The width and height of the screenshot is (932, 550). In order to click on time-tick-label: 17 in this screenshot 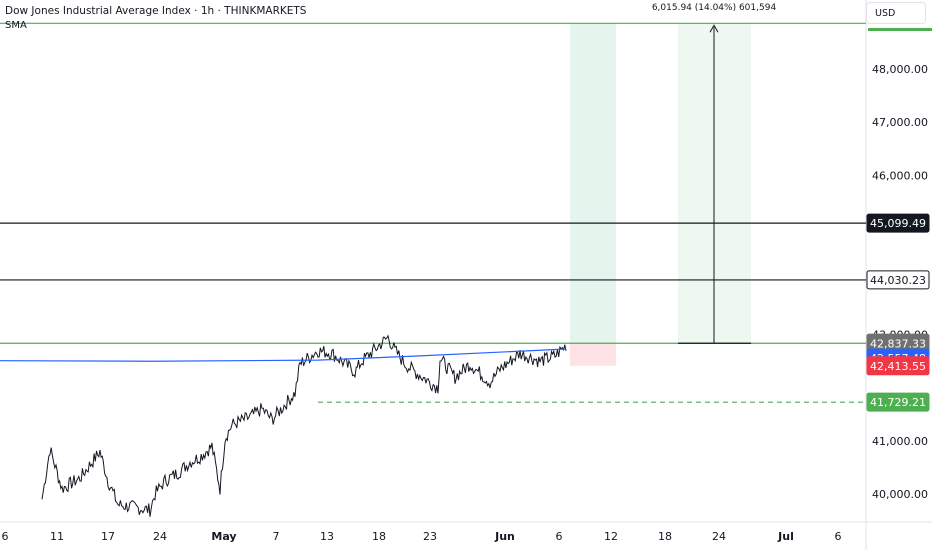, I will do `click(108, 536)`.